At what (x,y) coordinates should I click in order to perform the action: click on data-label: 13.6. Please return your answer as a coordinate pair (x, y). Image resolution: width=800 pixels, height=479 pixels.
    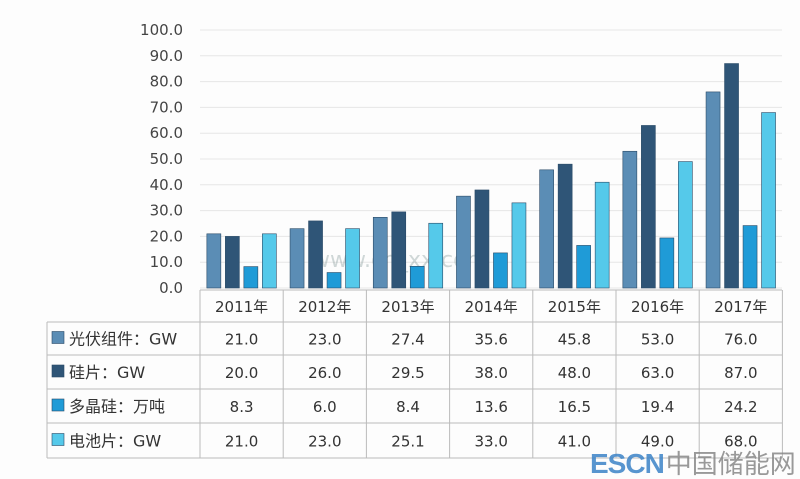
    Looking at the image, I should click on (490, 407).